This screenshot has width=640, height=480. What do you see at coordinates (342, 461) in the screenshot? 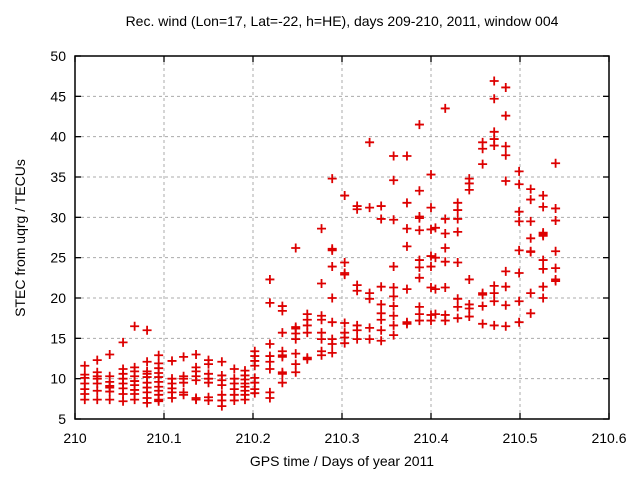
I see `x-axis-label: GPS time / Days of year 2011` at bounding box center [342, 461].